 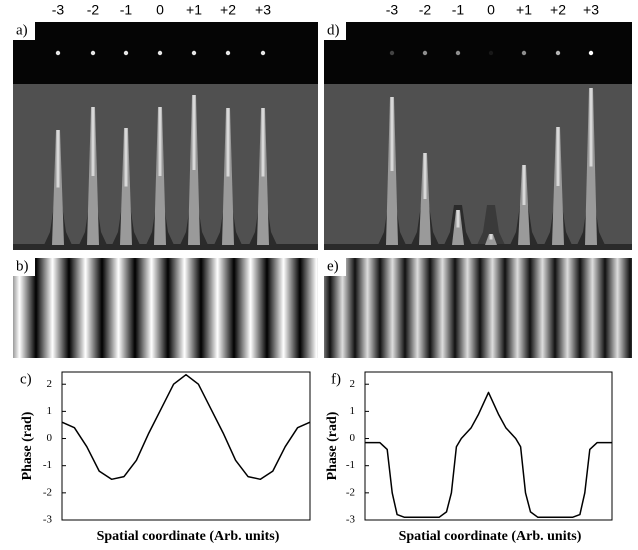 I want to click on spectrum-peak-base, so click(x=491, y=225).